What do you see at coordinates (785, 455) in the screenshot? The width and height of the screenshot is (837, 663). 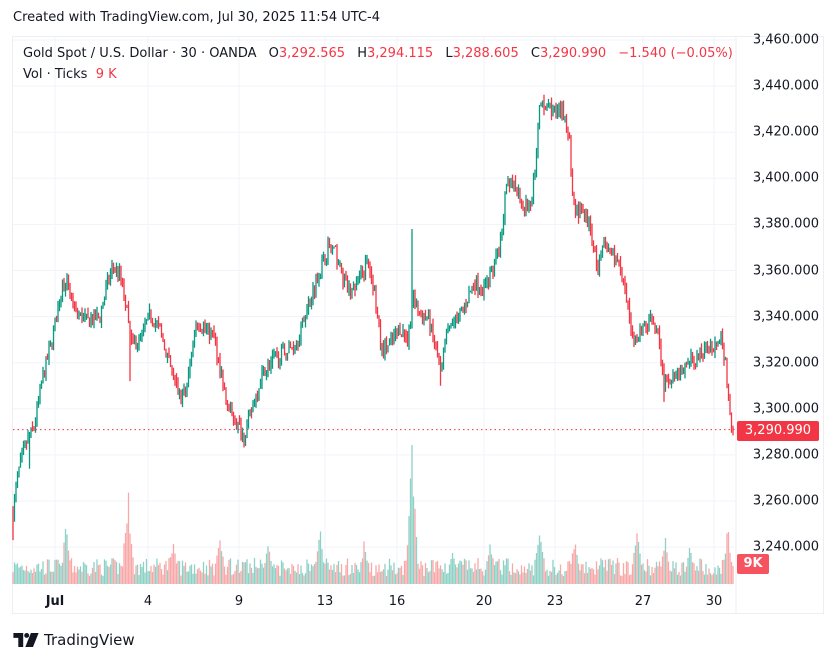 I see `price-axis-label: 3,280.000` at bounding box center [785, 455].